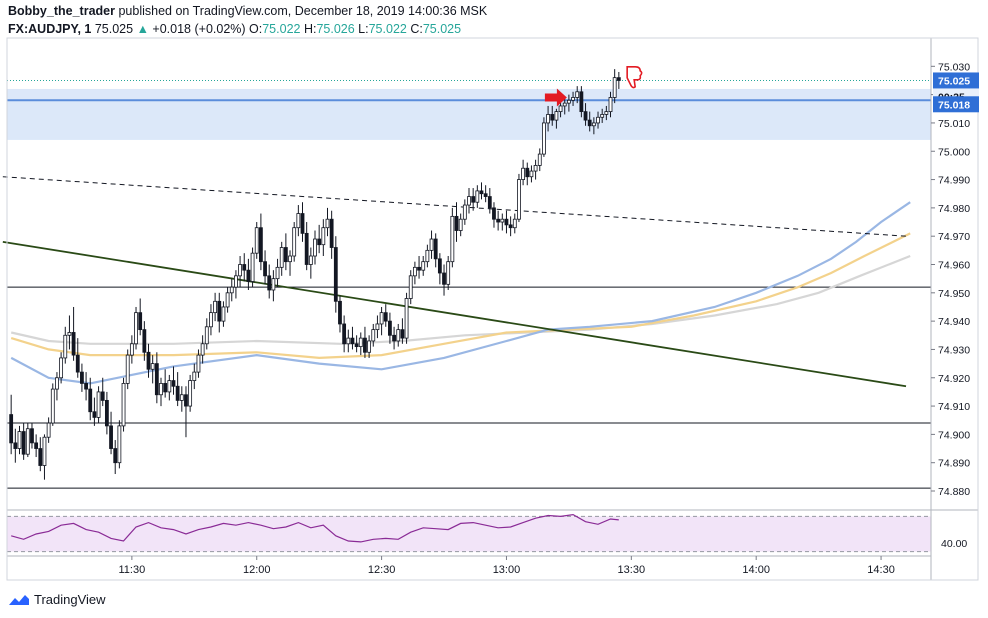  I want to click on author-name: Bobby_the_trader, so click(61, 11).